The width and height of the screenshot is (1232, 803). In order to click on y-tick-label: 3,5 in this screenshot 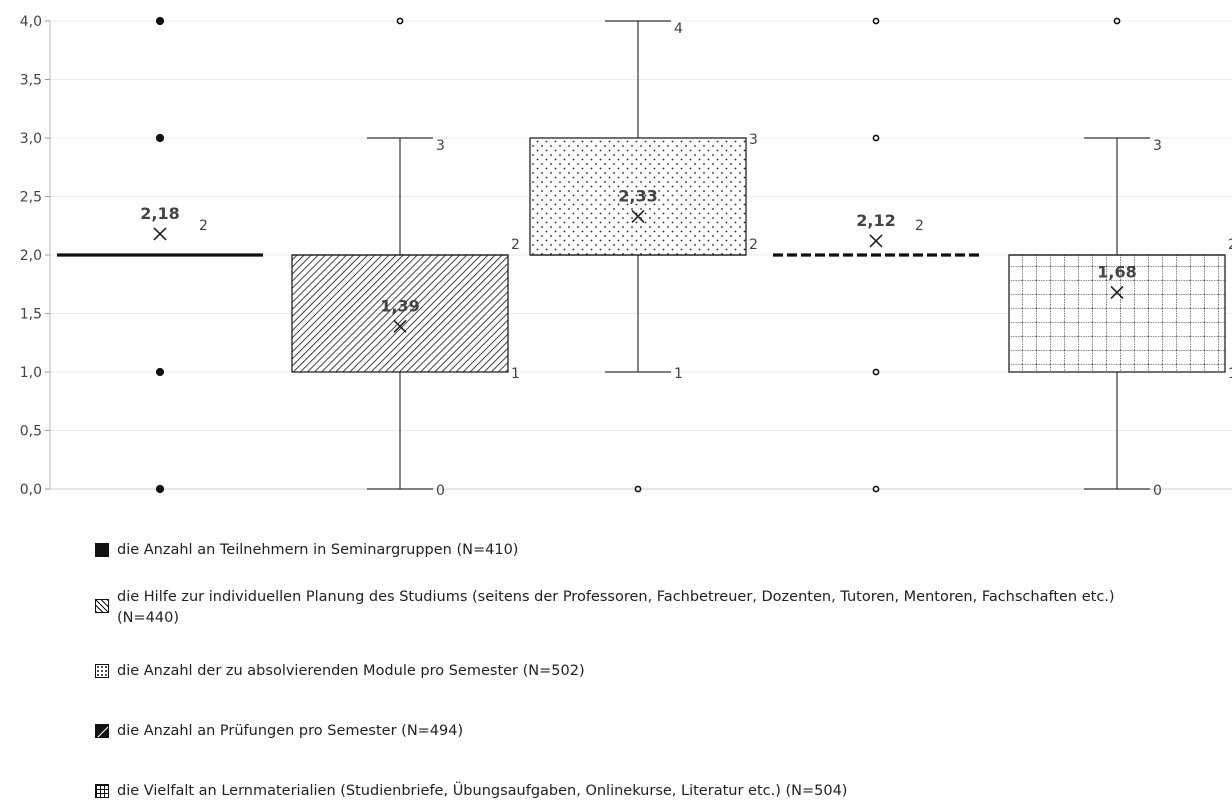, I will do `click(31, 81)`.